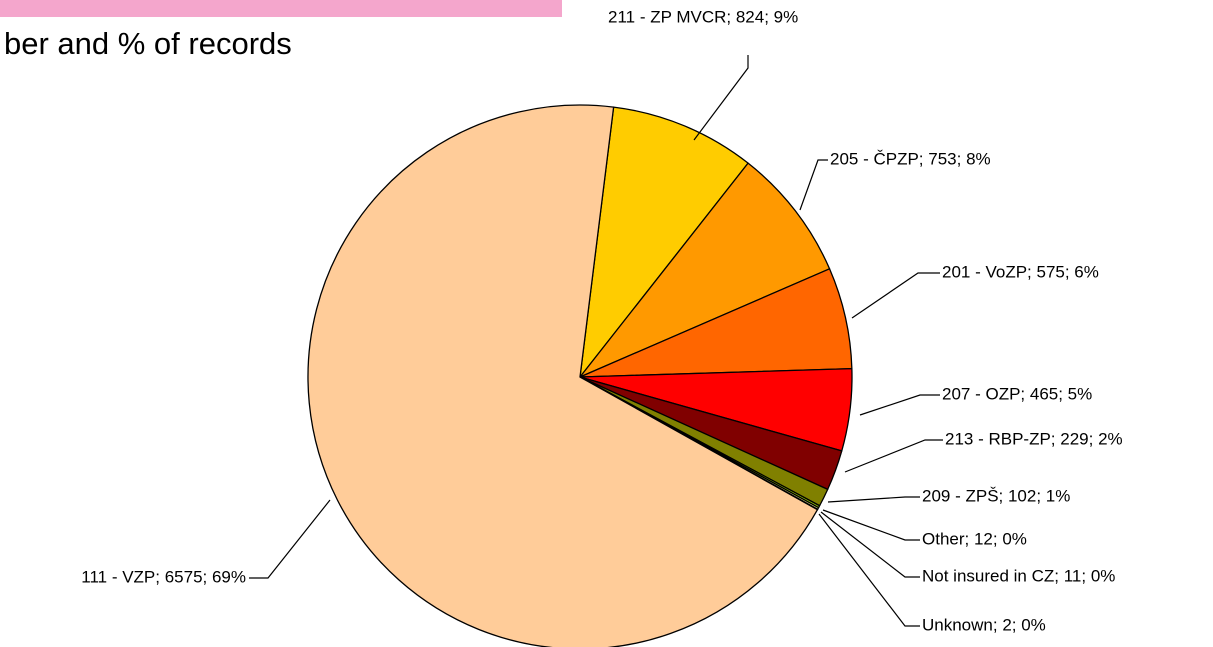 The height and width of the screenshot is (647, 1213). I want to click on data-label: 213 - RBP-ZP; 229; 2%, so click(1034, 438).